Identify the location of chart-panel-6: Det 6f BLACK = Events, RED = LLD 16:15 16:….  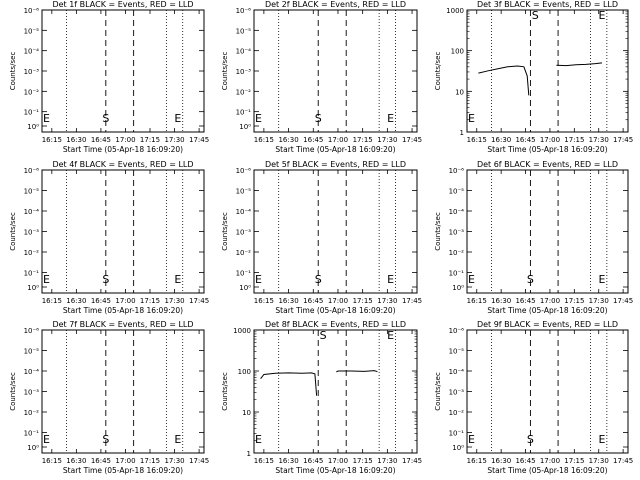
(533, 237).